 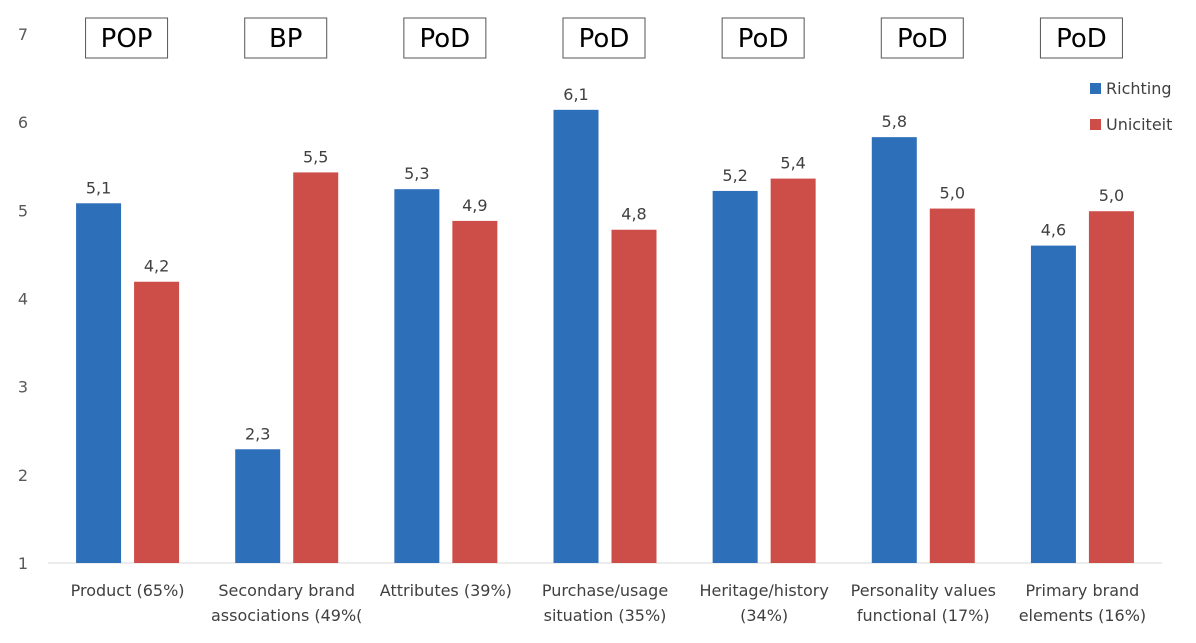 What do you see at coordinates (605, 590) in the screenshot?
I see `x-category-label: Purchase/usage` at bounding box center [605, 590].